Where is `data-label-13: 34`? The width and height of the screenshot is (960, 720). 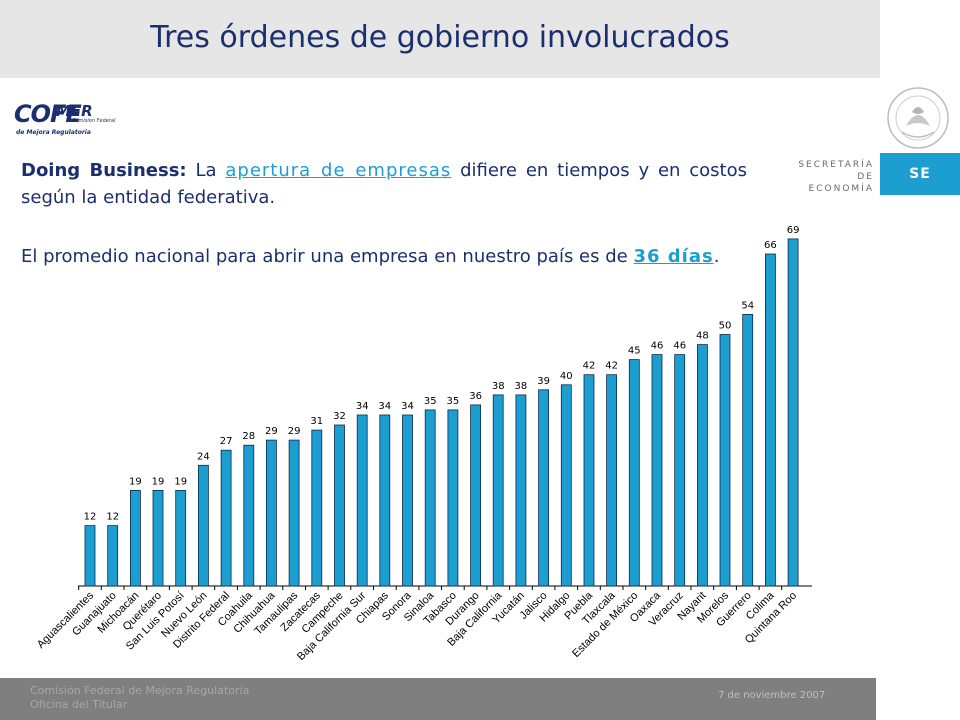
data-label-13: 34 is located at coordinates (384, 406).